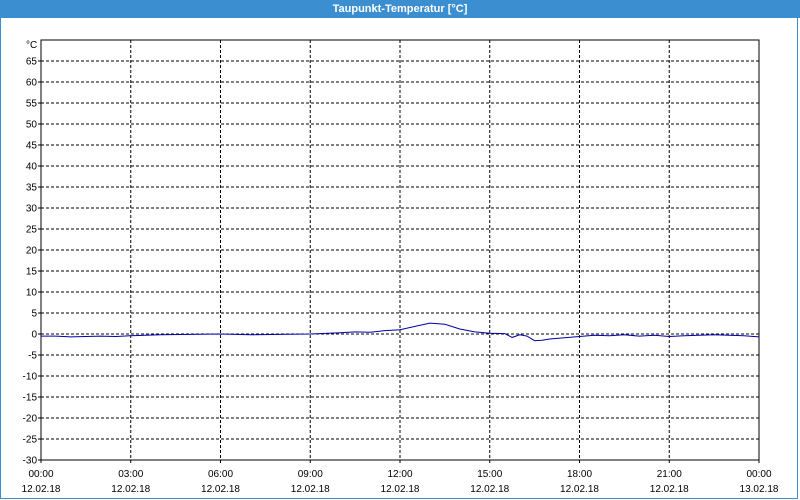 The width and height of the screenshot is (800, 500). What do you see at coordinates (31, 45) in the screenshot?
I see `y-axis-unit: °C` at bounding box center [31, 45].